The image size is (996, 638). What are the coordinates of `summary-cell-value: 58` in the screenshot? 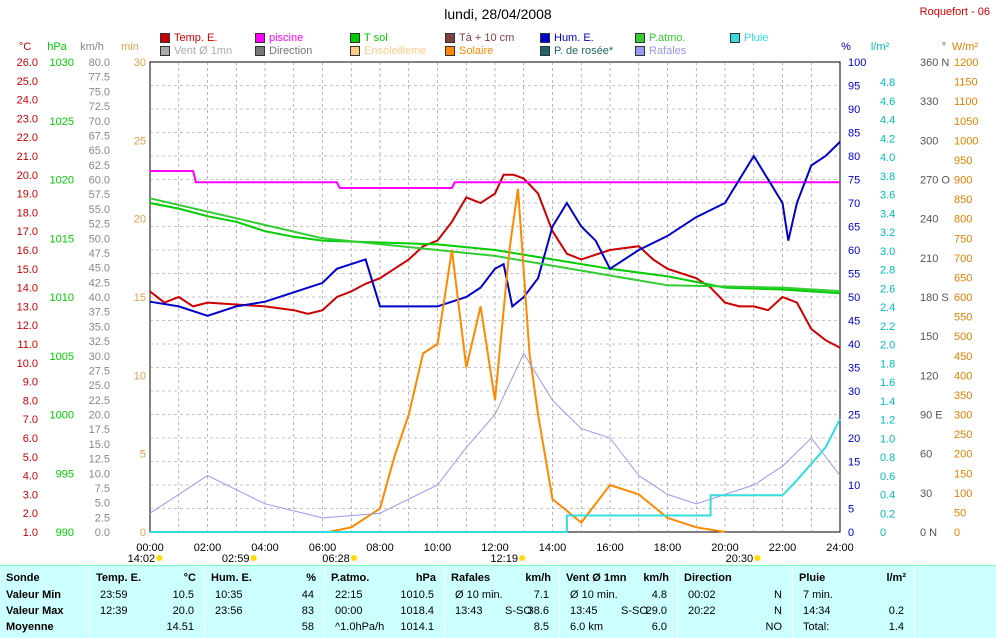 It's located at (307, 627).